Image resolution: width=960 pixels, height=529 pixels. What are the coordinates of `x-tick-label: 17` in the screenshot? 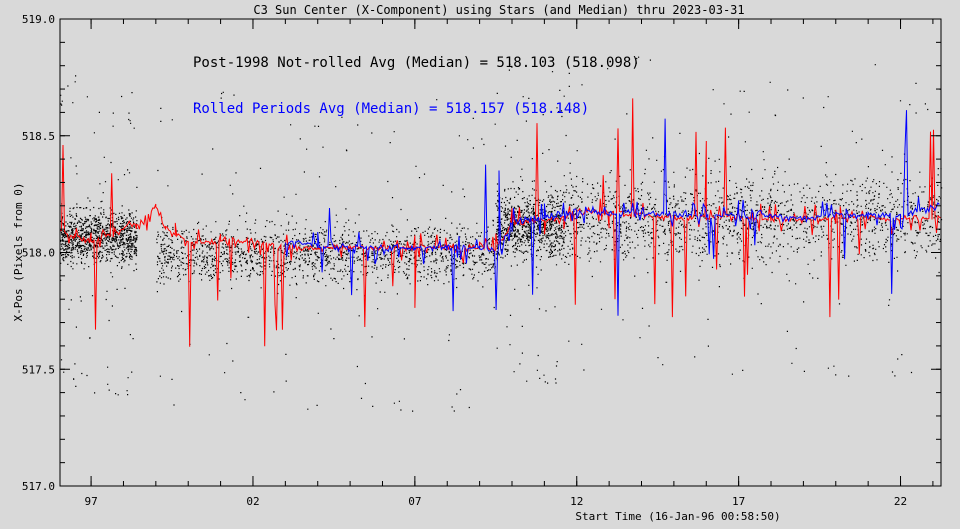 It's located at (738, 501).